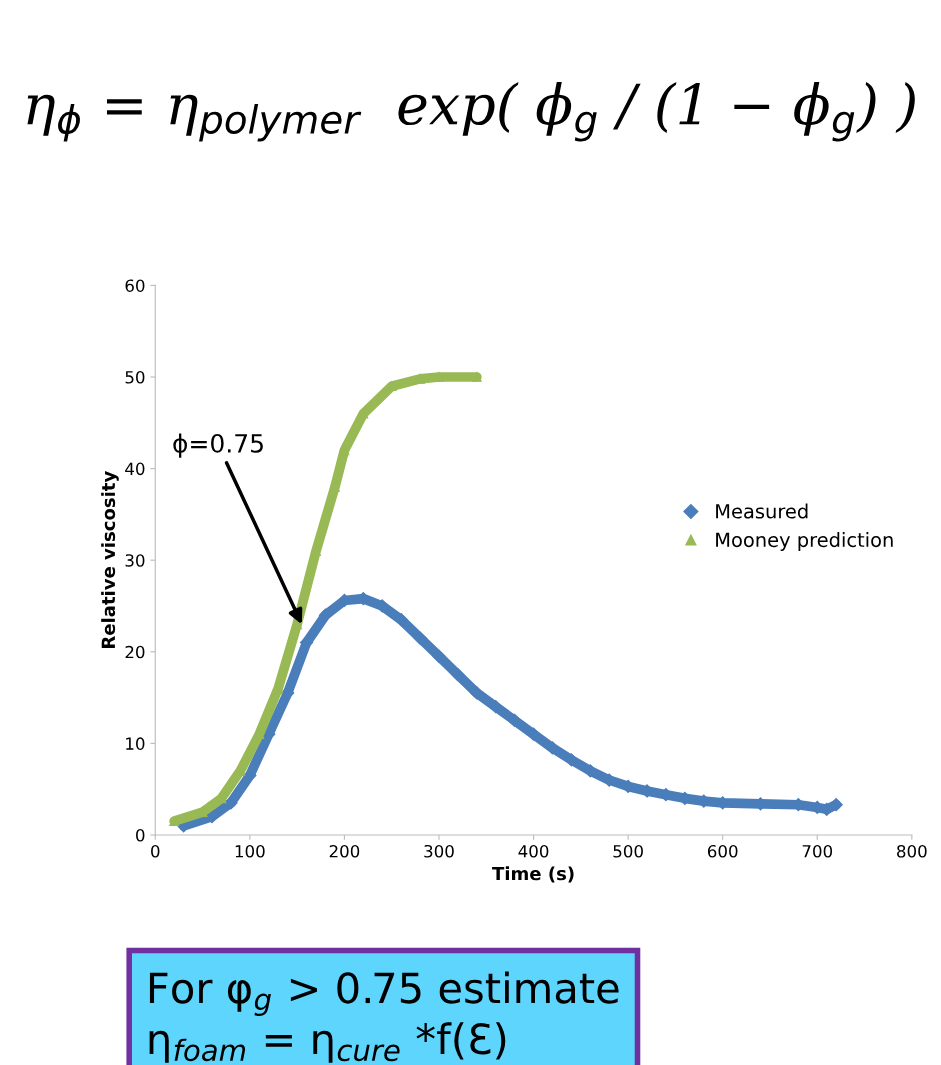 The image size is (941, 1065). Describe the element at coordinates (722, 851) in the screenshot. I see `x-tick-label: 600` at that location.